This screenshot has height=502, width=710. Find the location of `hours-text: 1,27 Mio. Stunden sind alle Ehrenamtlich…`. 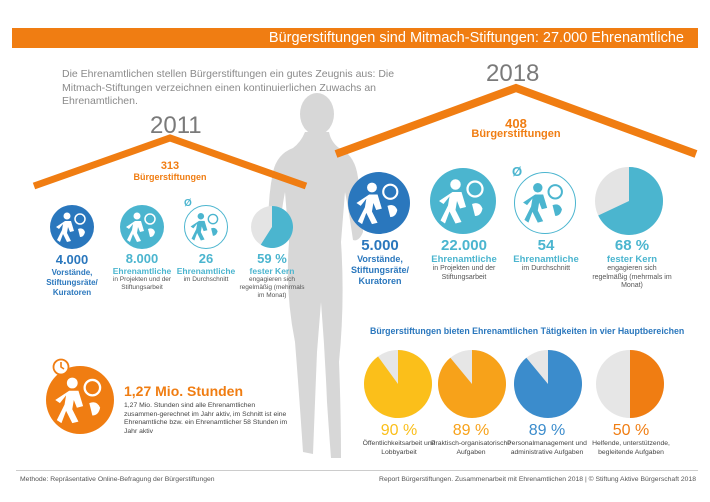

hours-text: 1,27 Mio. Stunden sind alle Ehrenamtlich… is located at coordinates (206, 418).